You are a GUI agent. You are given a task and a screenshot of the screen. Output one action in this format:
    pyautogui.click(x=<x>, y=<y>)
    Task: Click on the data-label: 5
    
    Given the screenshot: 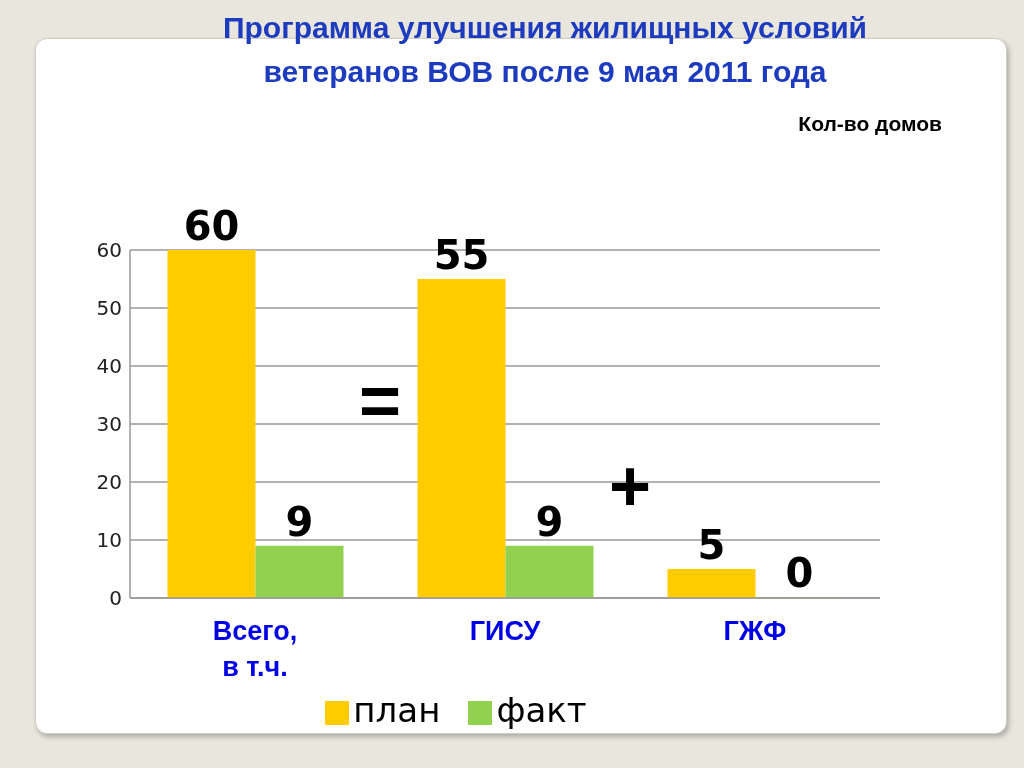 What is the action you would take?
    pyautogui.click(x=711, y=545)
    